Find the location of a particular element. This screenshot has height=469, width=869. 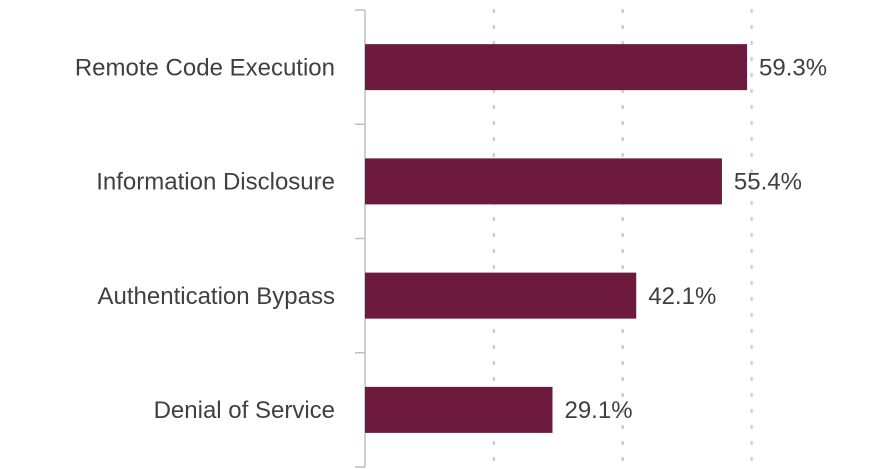

value-label: 59.3% is located at coordinates (793, 67).